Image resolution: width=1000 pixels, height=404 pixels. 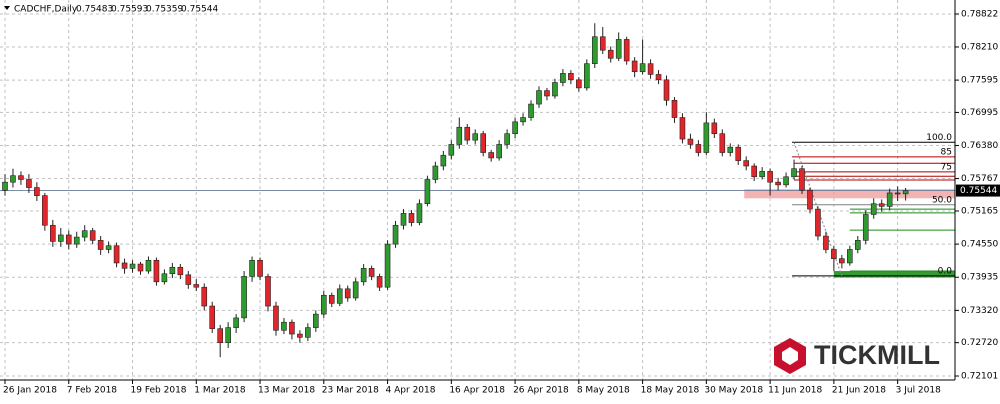 What do you see at coordinates (859, 391) in the screenshot?
I see `x-tick-label: 21 Jun 2018` at bounding box center [859, 391].